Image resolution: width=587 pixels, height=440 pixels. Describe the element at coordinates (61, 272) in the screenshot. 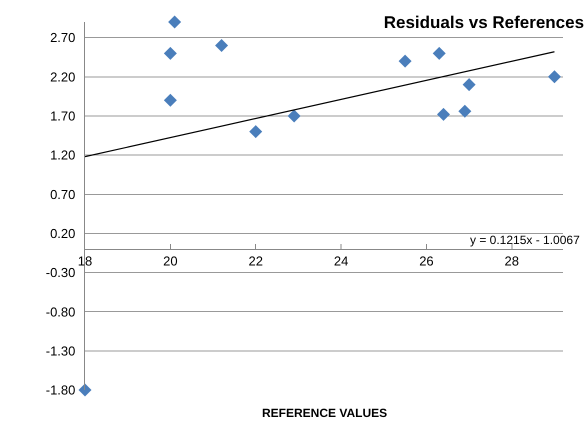

I see `y-tick-label: -0.30` at that location.